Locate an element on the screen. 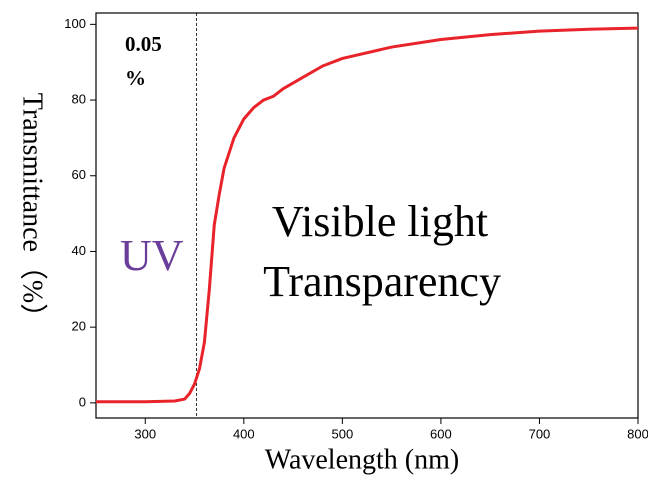  y-tick-label: 80 is located at coordinates (79, 98).